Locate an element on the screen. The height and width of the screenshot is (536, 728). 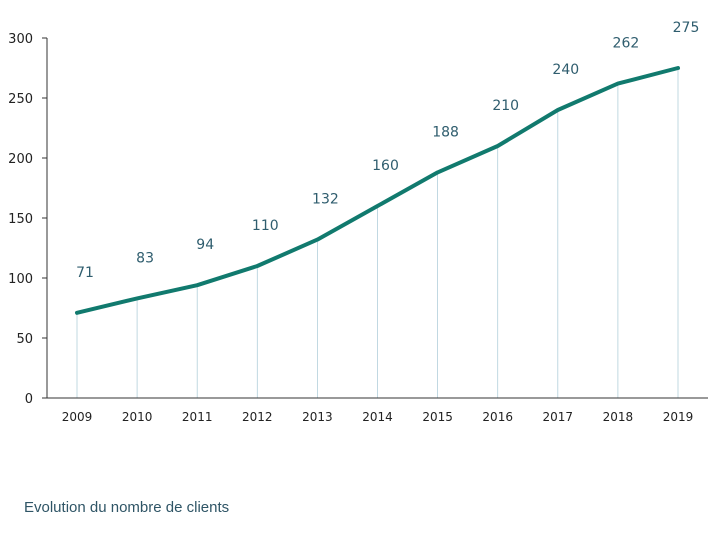
data-label: 83 is located at coordinates (145, 258).